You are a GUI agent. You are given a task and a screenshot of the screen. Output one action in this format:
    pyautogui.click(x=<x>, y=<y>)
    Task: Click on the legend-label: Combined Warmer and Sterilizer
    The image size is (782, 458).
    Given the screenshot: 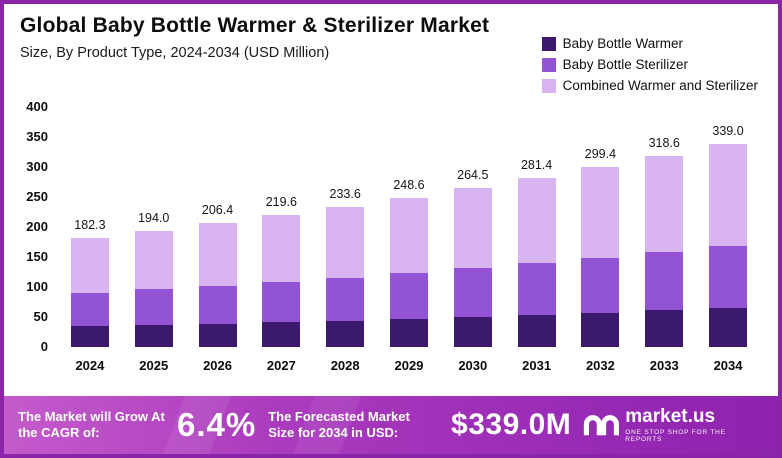 What is the action you would take?
    pyautogui.click(x=660, y=85)
    